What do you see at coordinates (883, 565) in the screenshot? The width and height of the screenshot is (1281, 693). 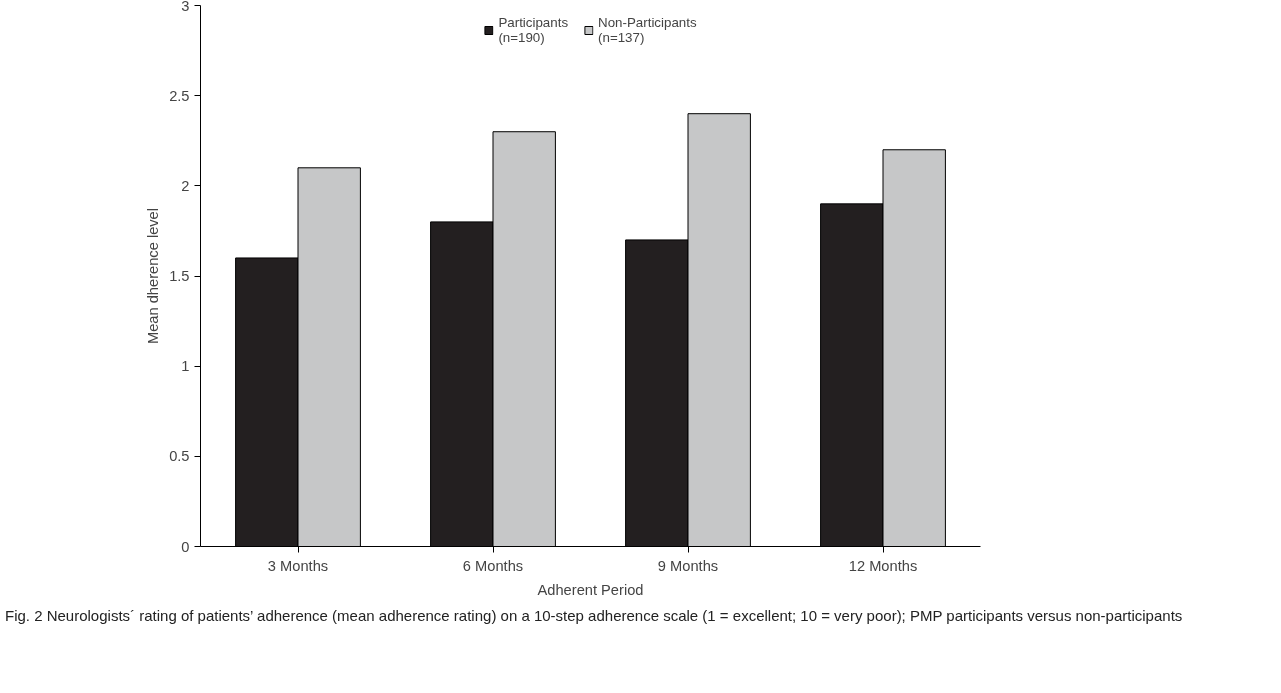 I see `x-tick-label: 12 Months` at bounding box center [883, 565].